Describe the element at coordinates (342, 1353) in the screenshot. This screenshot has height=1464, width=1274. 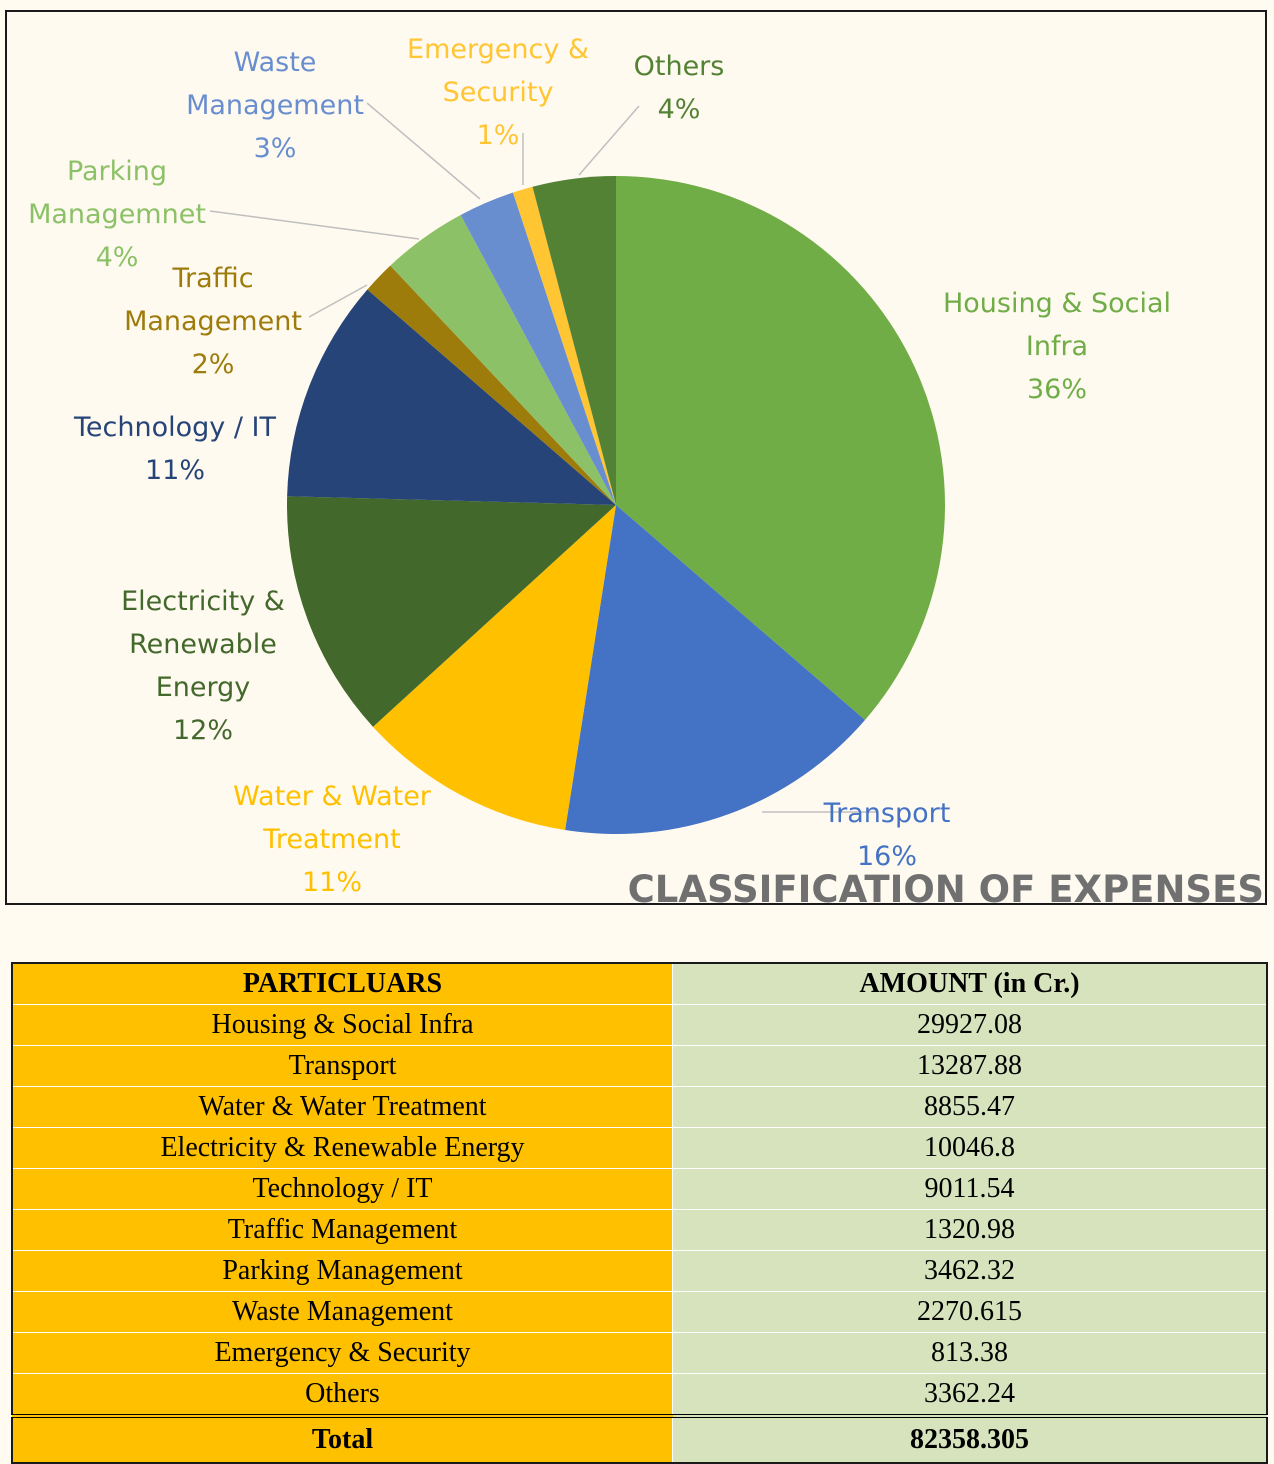
I see `particular-cell: Emergency & Security` at that location.